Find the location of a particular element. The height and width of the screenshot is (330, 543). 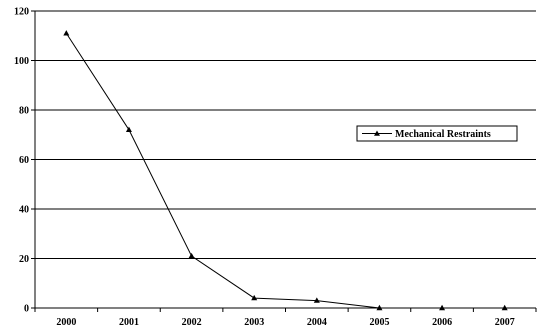

x-tick-label: 2007 is located at coordinates (505, 322).